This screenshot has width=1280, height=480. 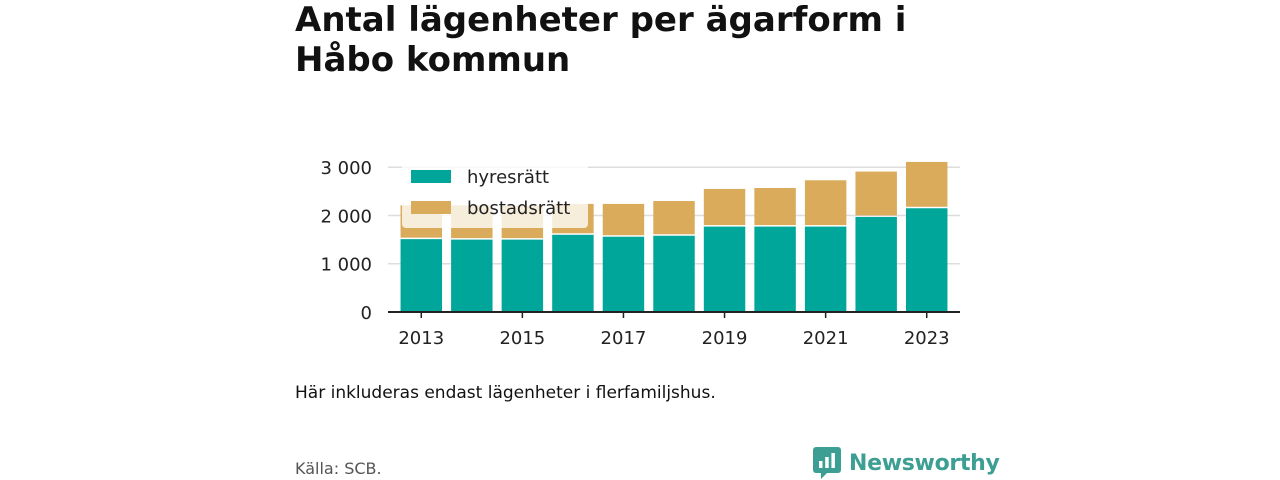 What do you see at coordinates (775, 206) in the screenshot?
I see `bar-bostadsratt-2020` at bounding box center [775, 206].